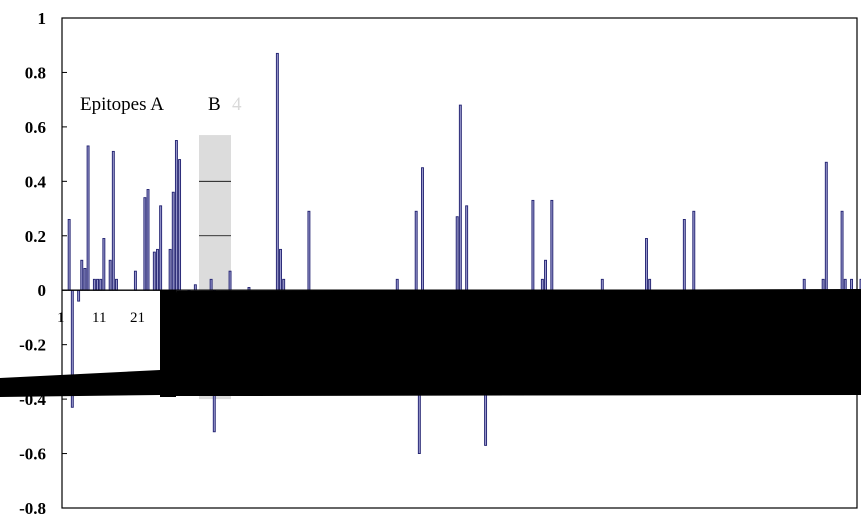 The width and height of the screenshot is (861, 515). What do you see at coordinates (35, 72) in the screenshot?
I see `y-tick-label: 0.8` at bounding box center [35, 72].